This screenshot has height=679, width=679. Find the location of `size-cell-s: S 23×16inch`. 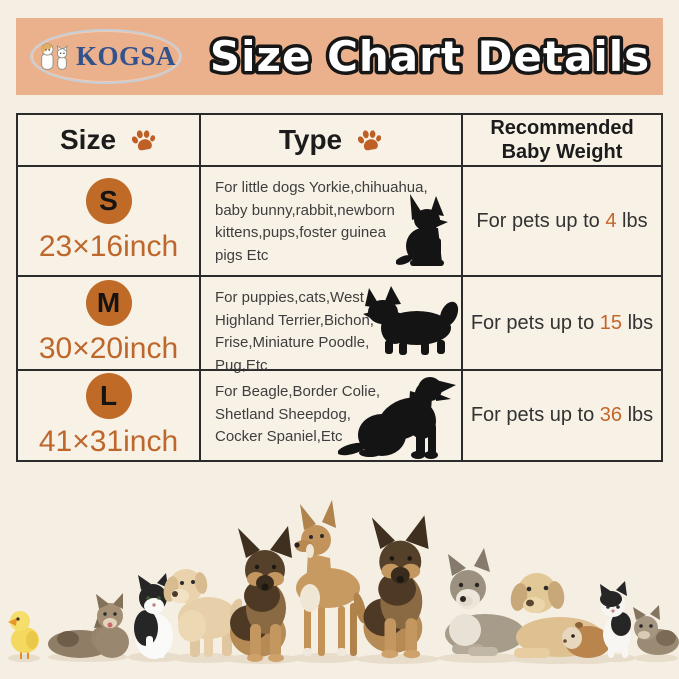

size-cell-s: S 23×16inch is located at coordinates (109, 221).